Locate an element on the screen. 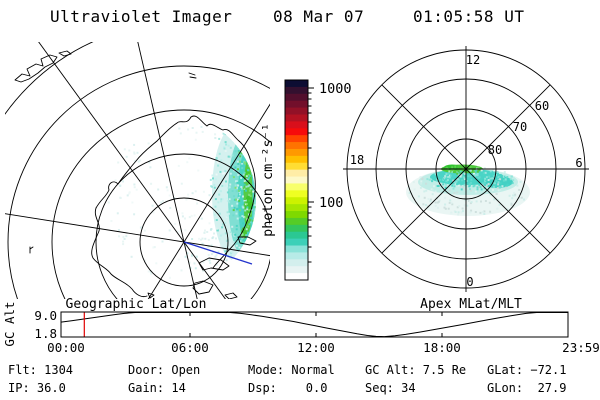  apex-panel-caption: Apex MLat/MLT is located at coordinates (471, 304).